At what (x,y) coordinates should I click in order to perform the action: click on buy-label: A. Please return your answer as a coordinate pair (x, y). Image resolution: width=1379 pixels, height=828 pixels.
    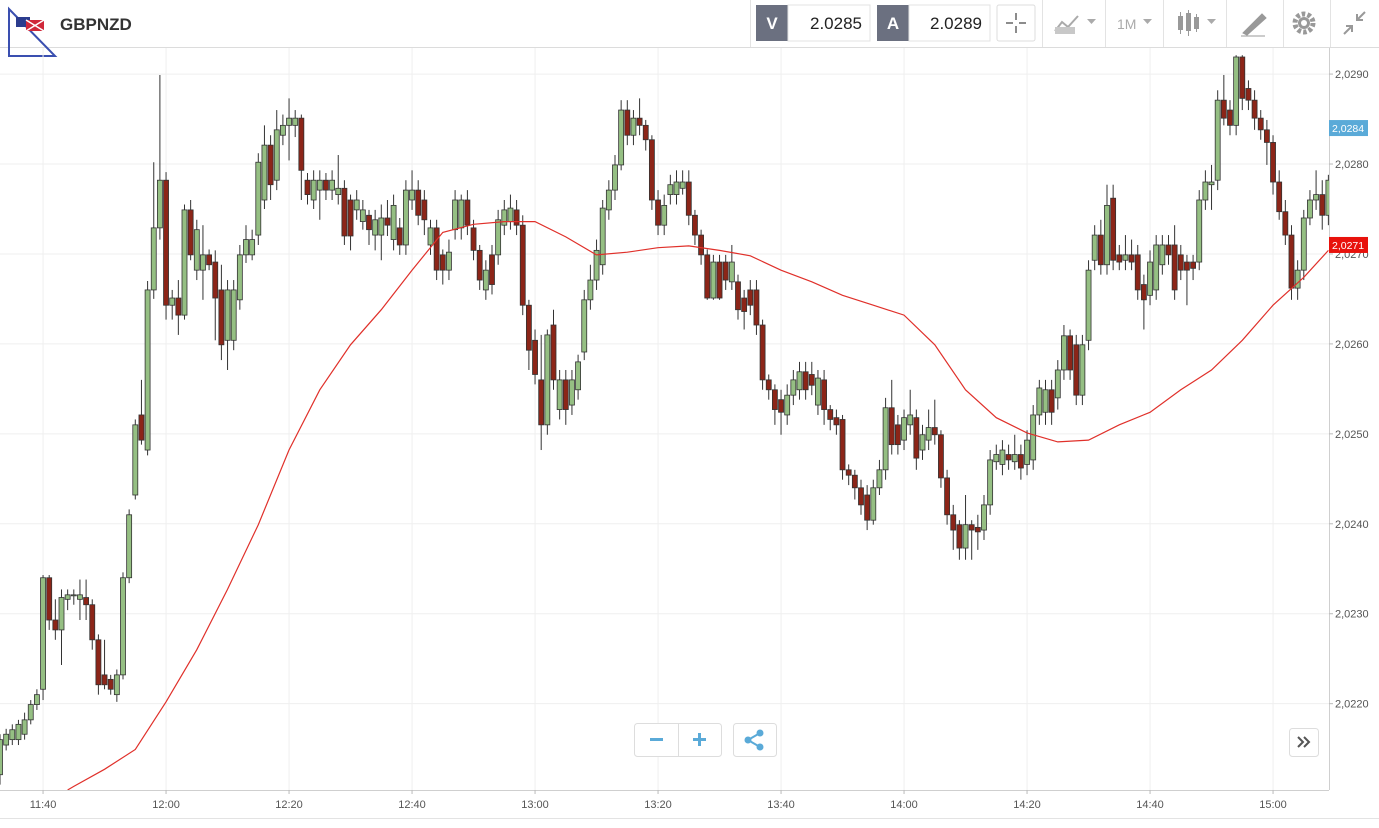
    Looking at the image, I should click on (893, 23).